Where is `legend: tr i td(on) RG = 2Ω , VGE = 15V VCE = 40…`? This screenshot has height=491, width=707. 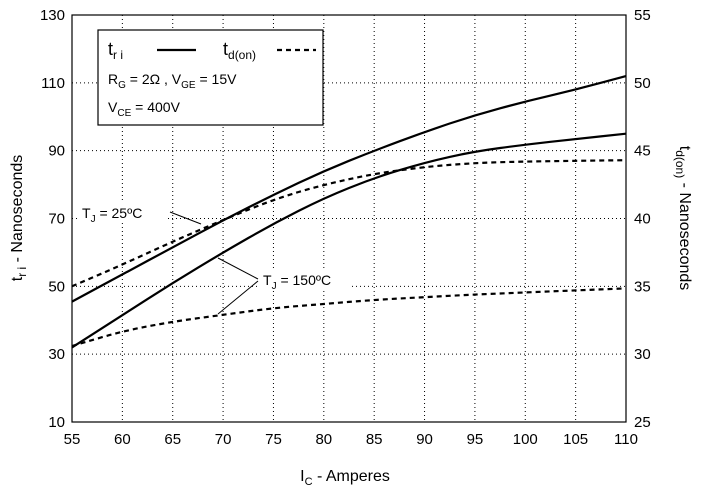 legend: tr i td(on) RG = 2Ω , VGE = 15V VCE = 40… is located at coordinates (210, 77).